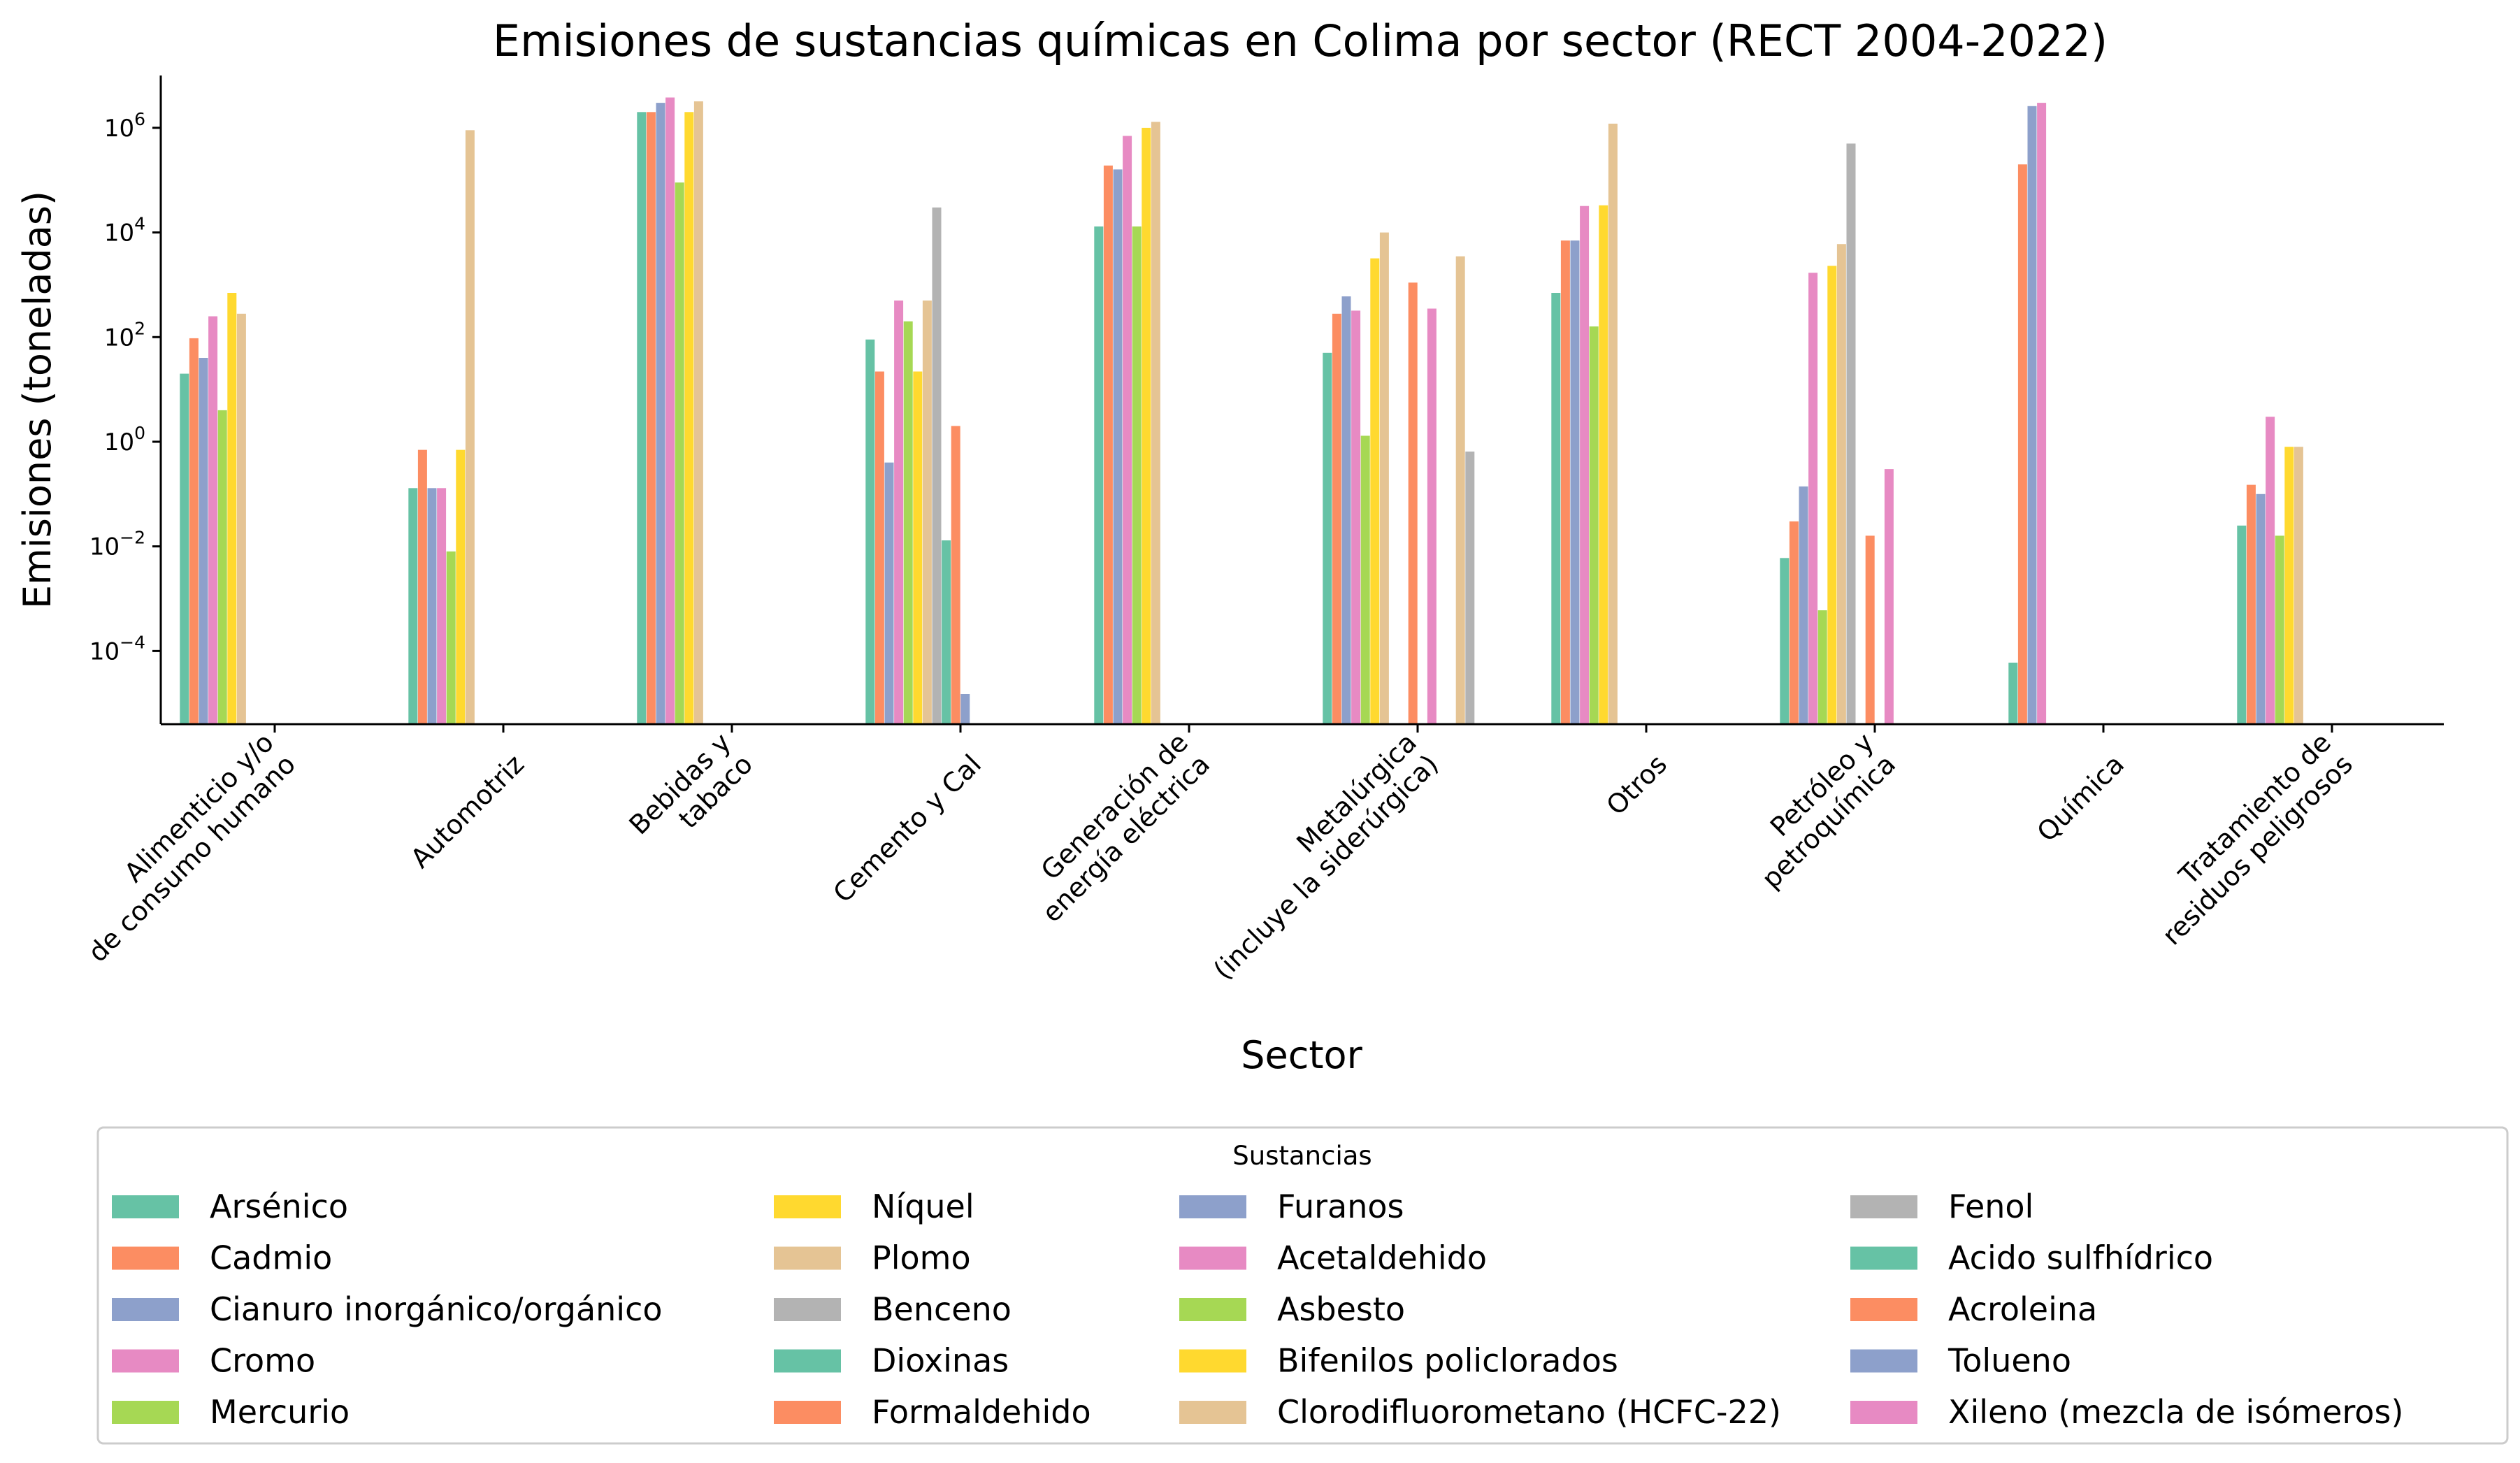  What do you see at coordinates (280, 1412) in the screenshot?
I see `legend-label: Mercurio` at bounding box center [280, 1412].